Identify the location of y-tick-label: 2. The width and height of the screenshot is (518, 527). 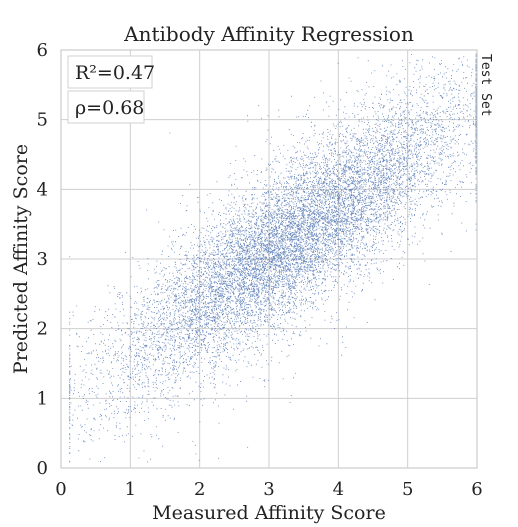
(42, 329).